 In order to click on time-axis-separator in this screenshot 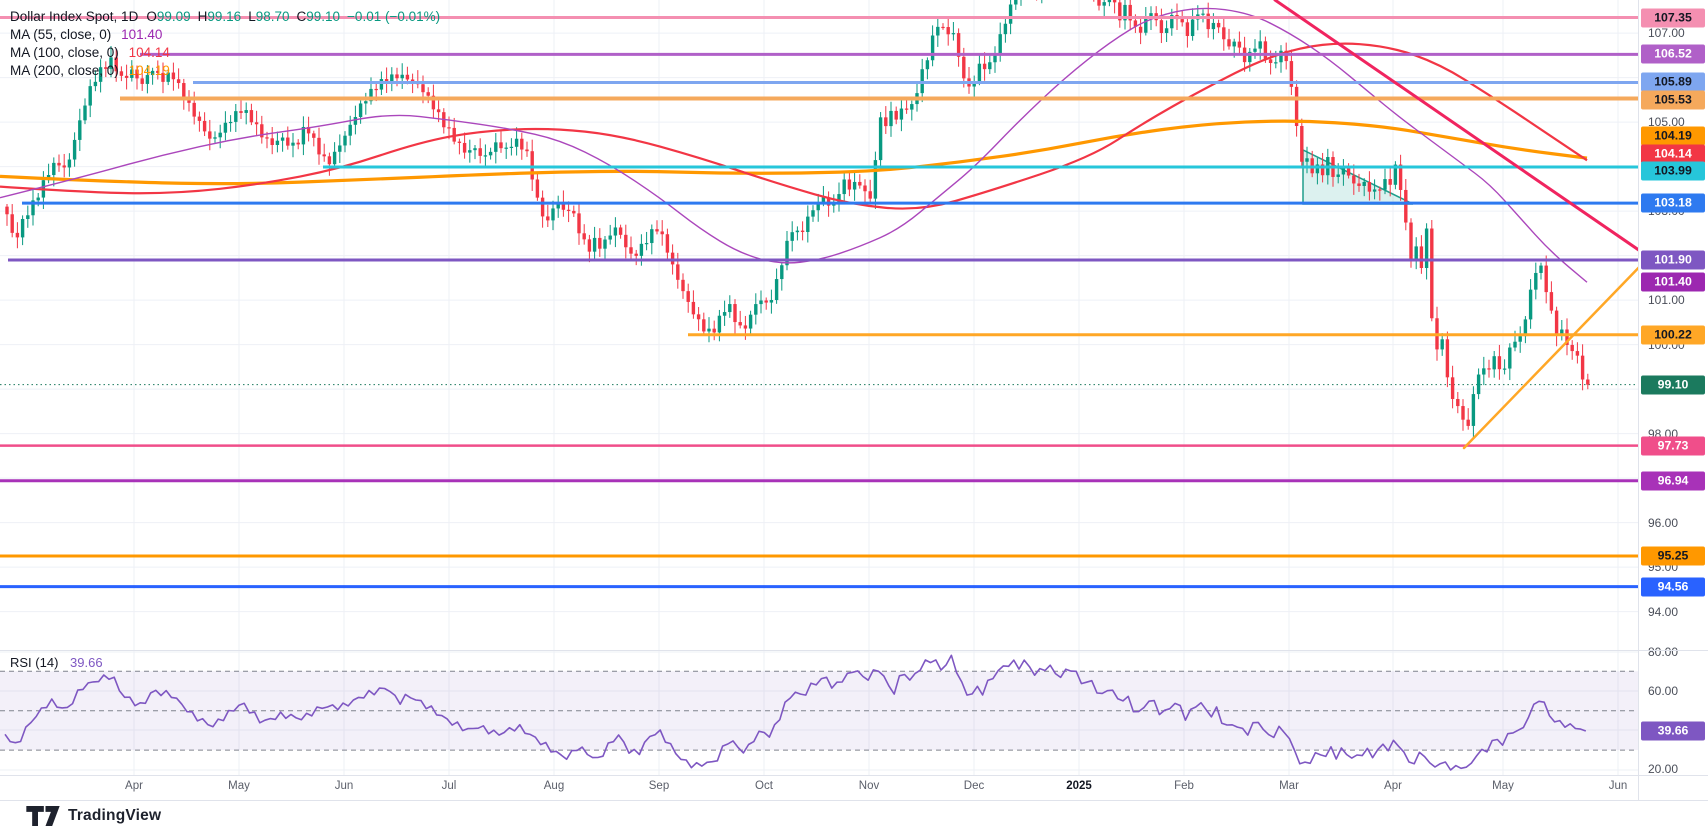, I will do `click(854, 775)`.